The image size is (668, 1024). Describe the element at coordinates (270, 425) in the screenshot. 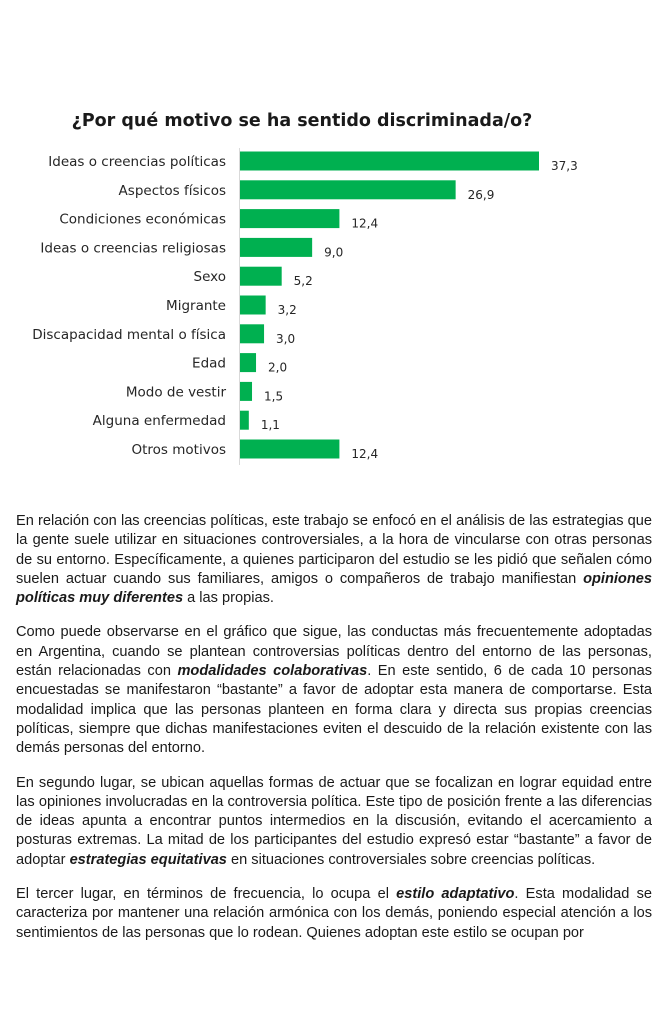

I see `data-label: 1,1` at that location.